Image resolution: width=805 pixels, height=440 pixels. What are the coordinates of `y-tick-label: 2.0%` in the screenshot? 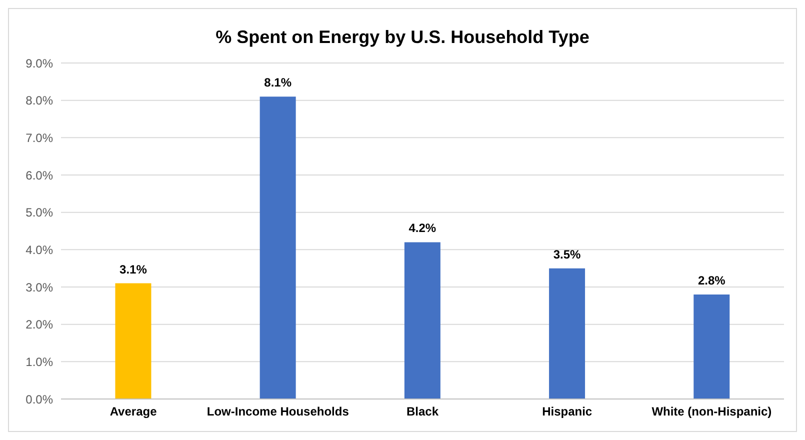 It's located at (40, 325).